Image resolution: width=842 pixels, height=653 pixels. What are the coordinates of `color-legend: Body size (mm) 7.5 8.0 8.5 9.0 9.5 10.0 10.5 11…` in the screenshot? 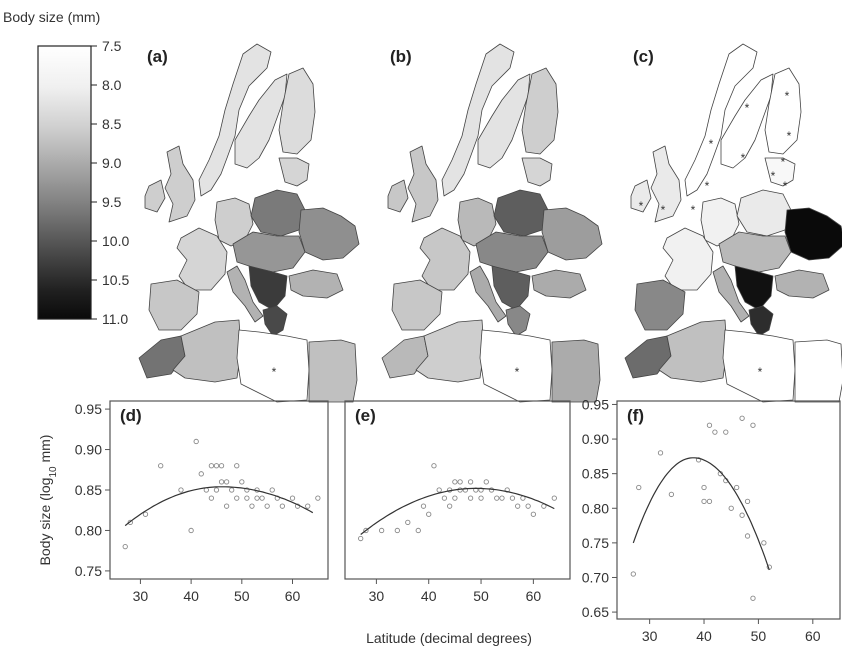 It's located at (66, 168).